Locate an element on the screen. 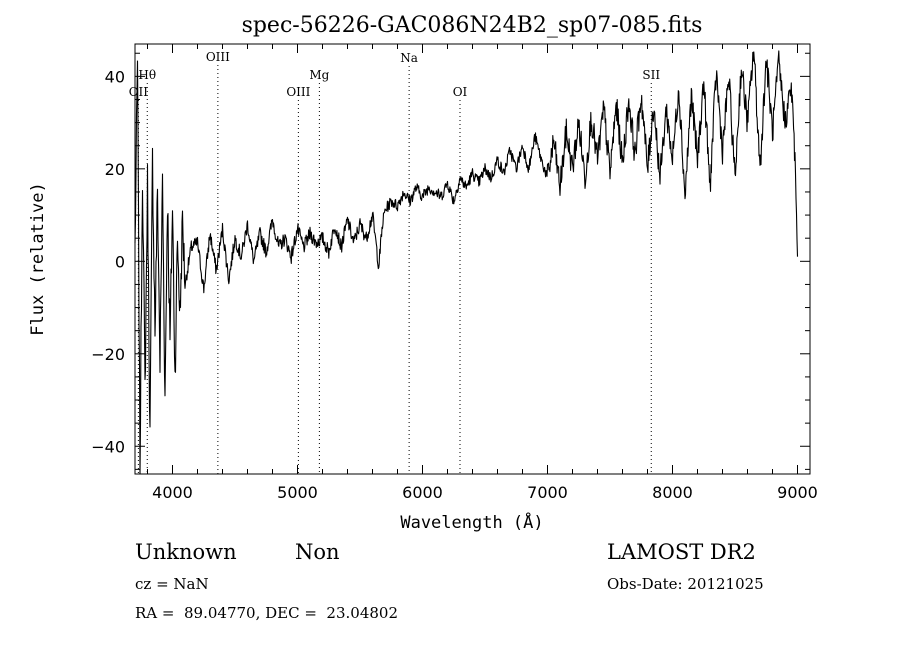  object-class: Unknown is located at coordinates (186, 552).